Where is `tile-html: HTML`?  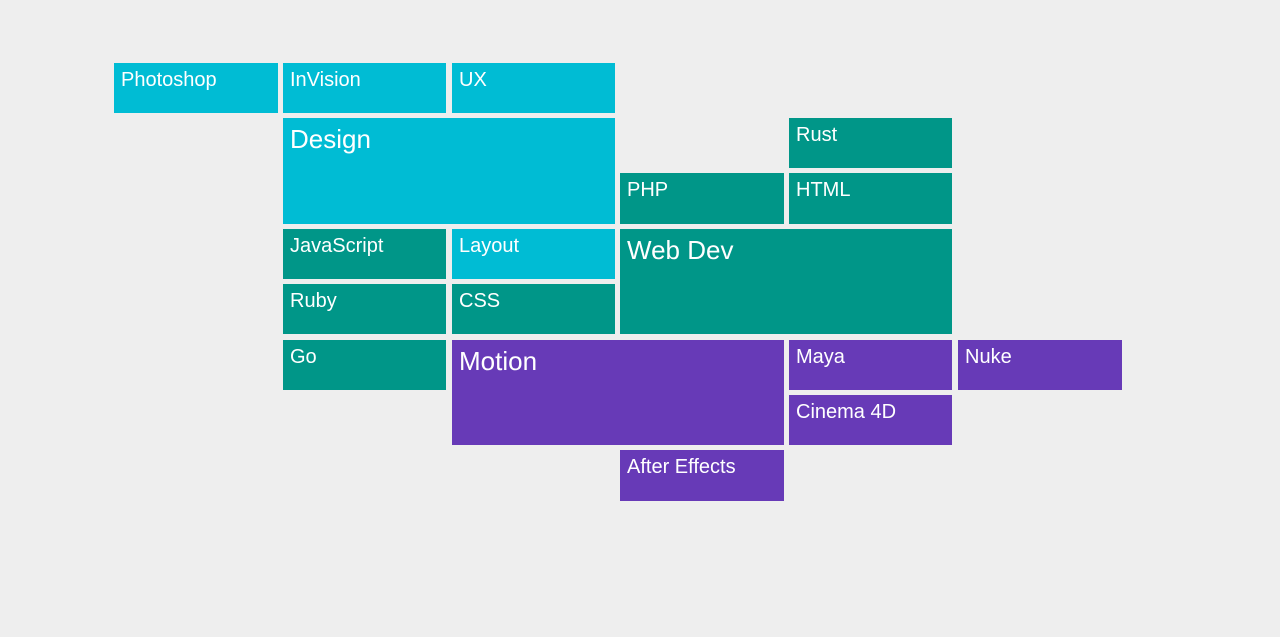 tile-html: HTML is located at coordinates (870, 198).